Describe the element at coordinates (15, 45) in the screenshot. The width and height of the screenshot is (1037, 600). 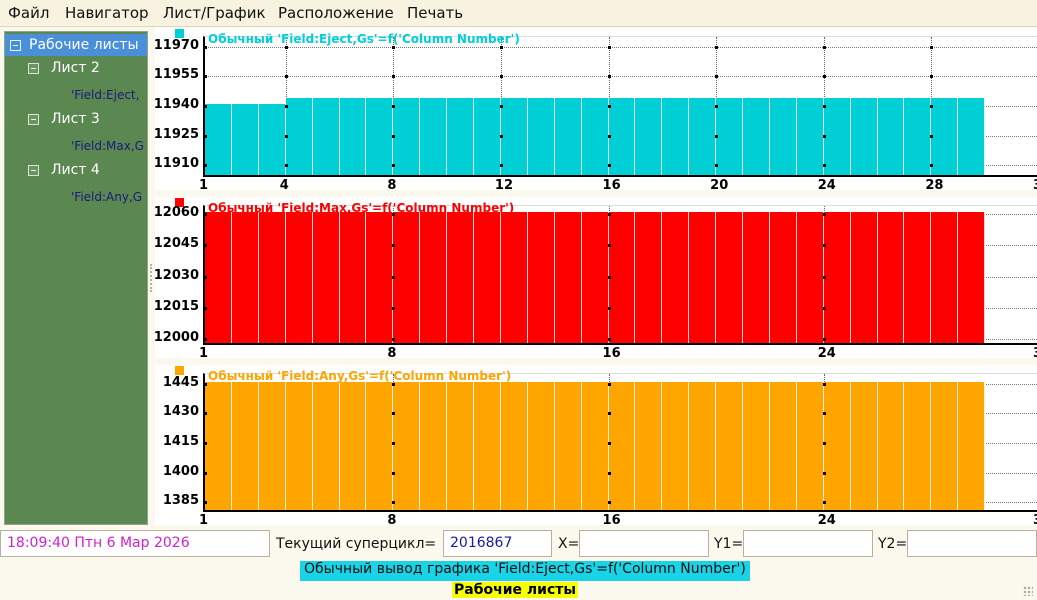
I see `collapse-icon` at that location.